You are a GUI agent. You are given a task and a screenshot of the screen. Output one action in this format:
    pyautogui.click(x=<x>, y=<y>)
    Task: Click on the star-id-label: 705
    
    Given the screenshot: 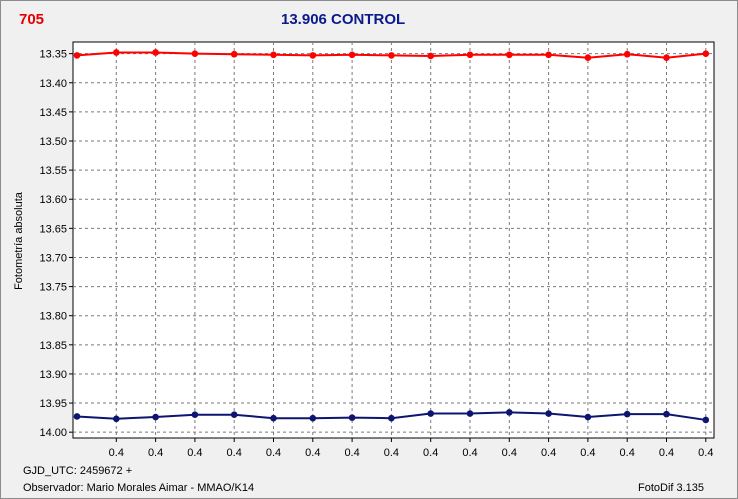 What is the action you would take?
    pyautogui.click(x=32, y=19)
    